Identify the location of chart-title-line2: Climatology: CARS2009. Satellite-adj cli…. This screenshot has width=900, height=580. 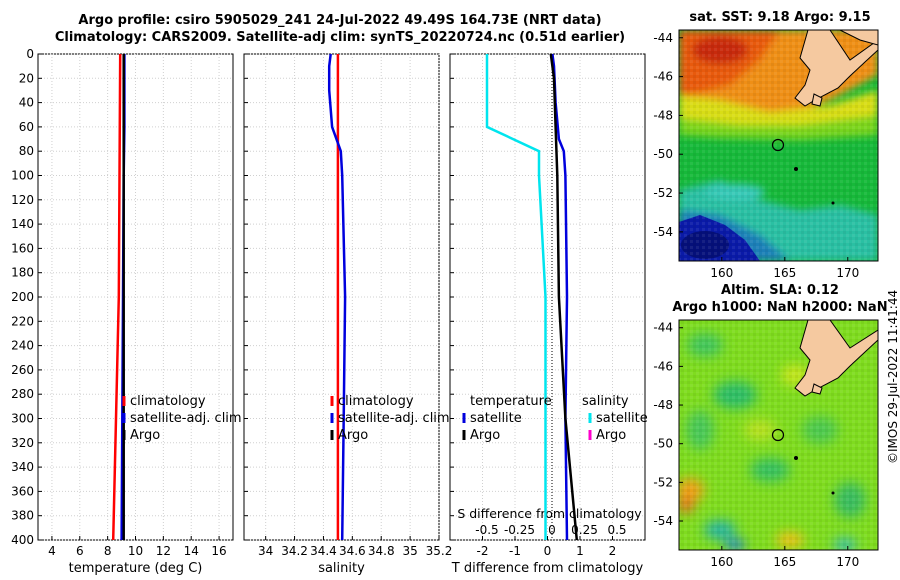
(340, 37).